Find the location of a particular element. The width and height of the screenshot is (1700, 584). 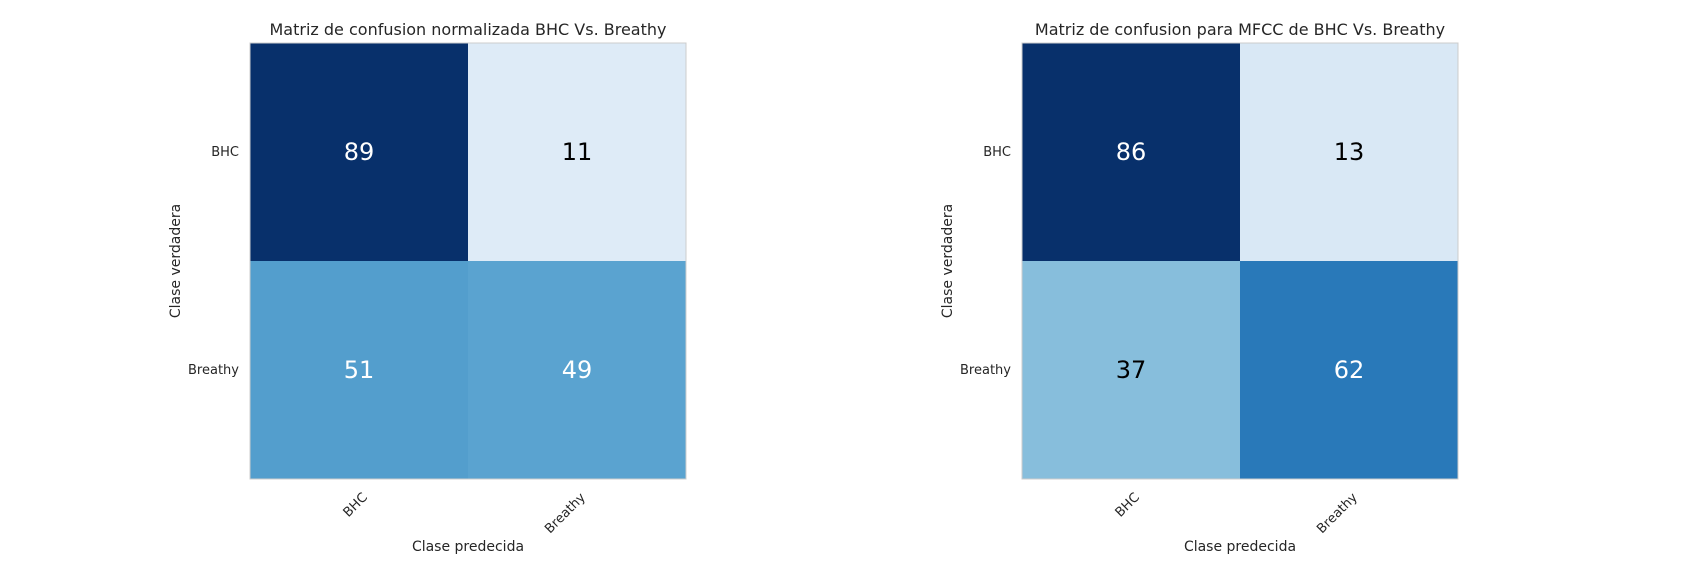

cell-value-label: 49 is located at coordinates (577, 370).